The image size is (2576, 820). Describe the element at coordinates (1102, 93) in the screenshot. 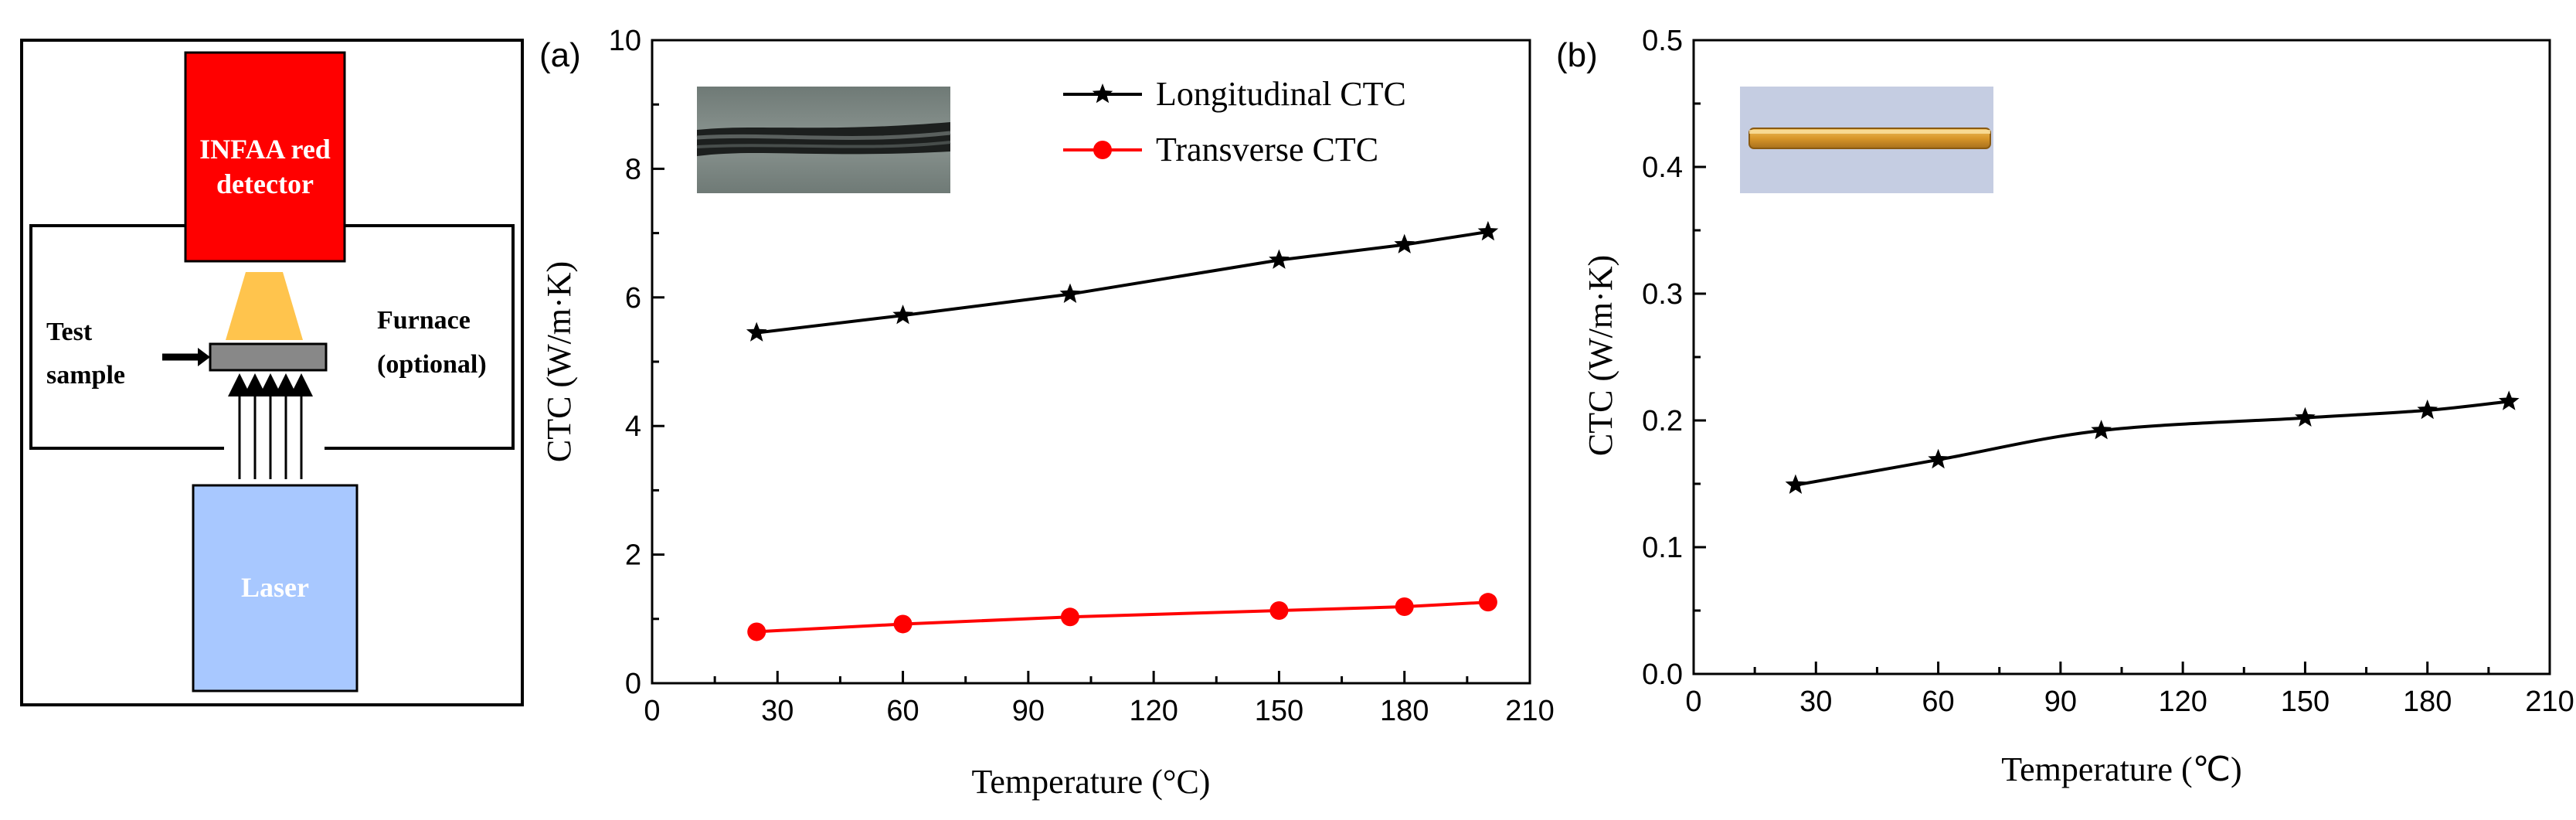

I see `legend-marker-longitudinal` at that location.